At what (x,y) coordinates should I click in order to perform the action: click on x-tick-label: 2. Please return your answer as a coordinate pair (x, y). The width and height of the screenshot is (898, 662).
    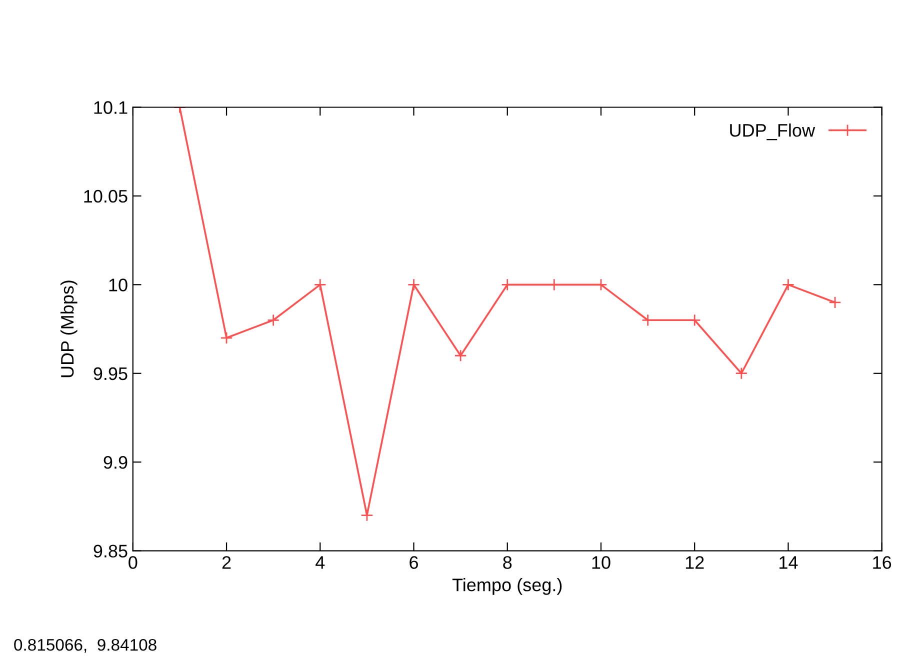
    Looking at the image, I should click on (226, 562).